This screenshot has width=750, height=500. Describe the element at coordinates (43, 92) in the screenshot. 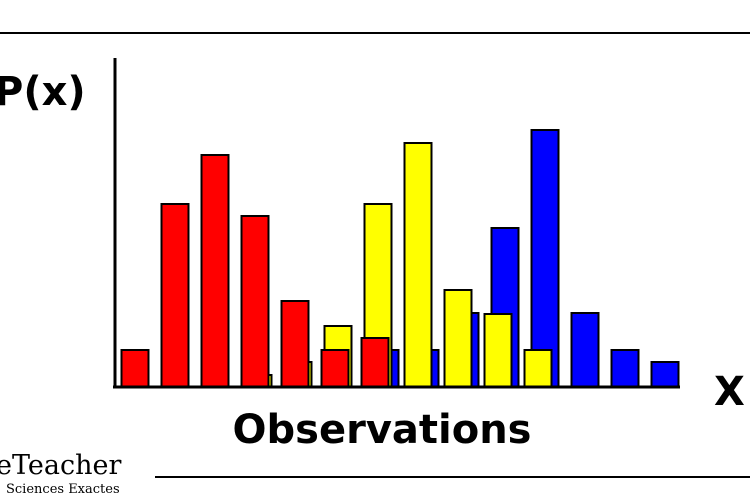

I see `y-axis-label: P(x)` at that location.